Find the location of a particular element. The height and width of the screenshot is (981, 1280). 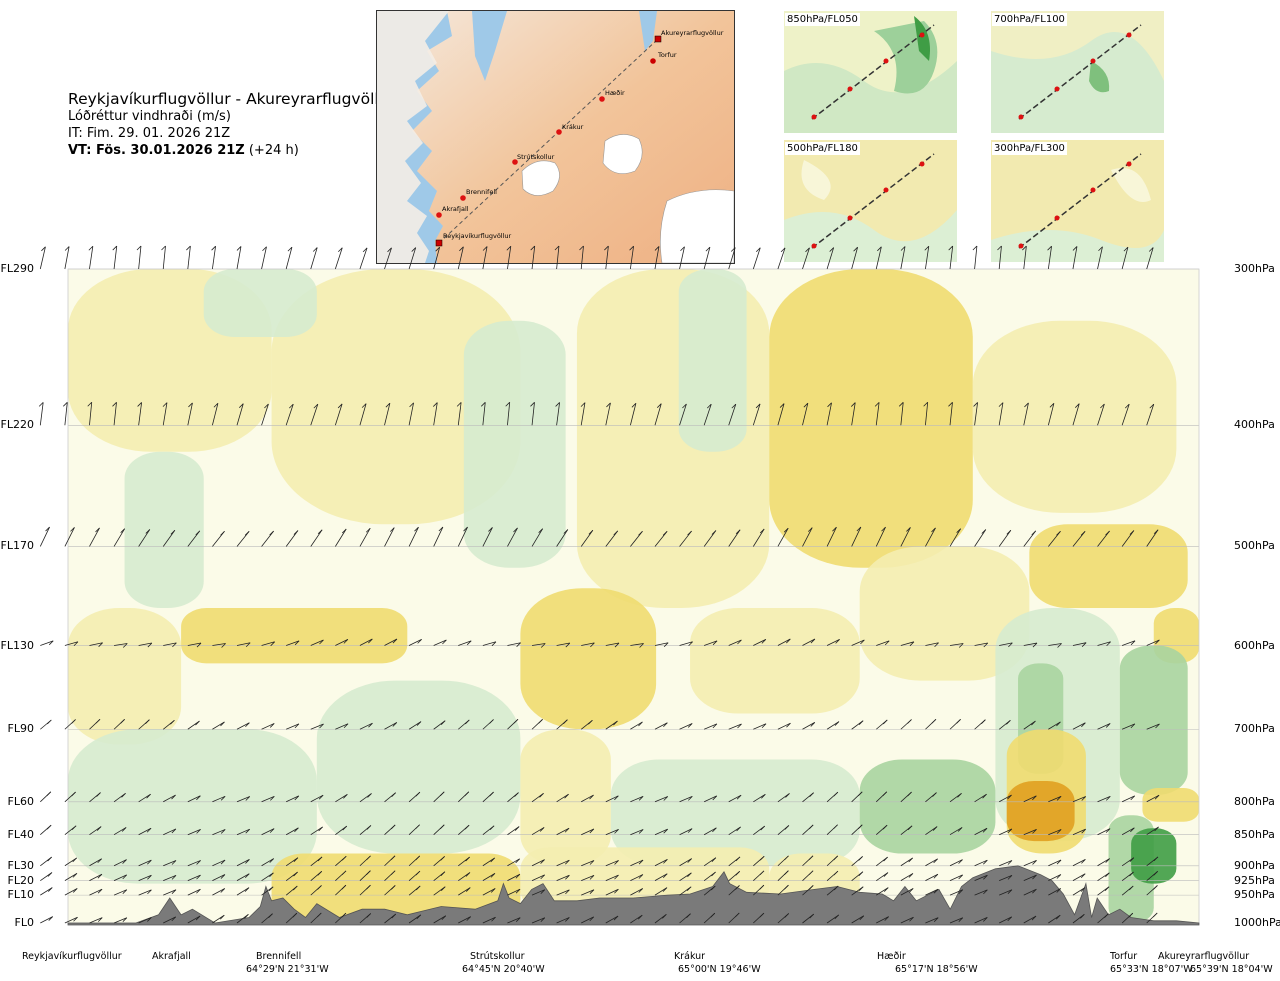

location-name: Brennifell is located at coordinates (279, 956).